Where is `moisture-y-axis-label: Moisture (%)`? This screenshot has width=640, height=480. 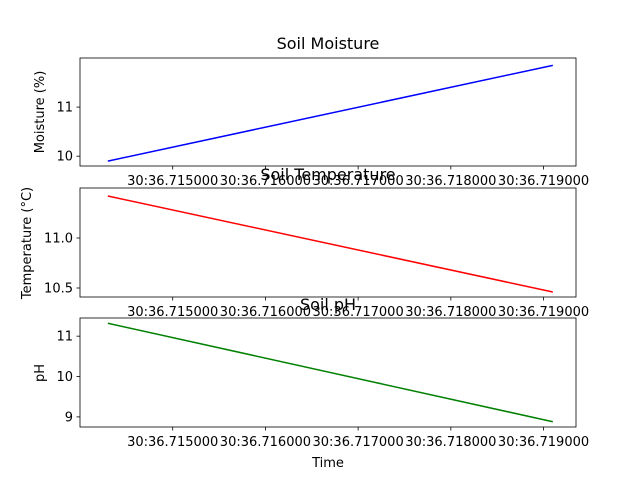
moisture-y-axis-label: Moisture (%) is located at coordinates (40, 112).